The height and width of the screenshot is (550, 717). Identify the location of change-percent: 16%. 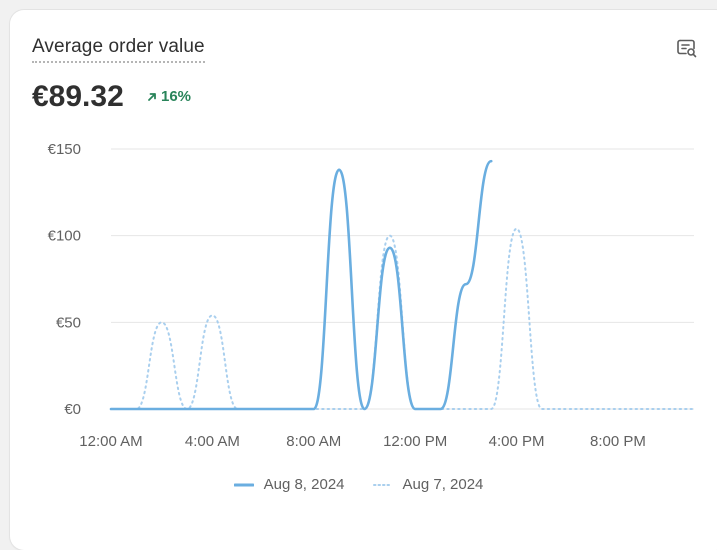
(176, 96).